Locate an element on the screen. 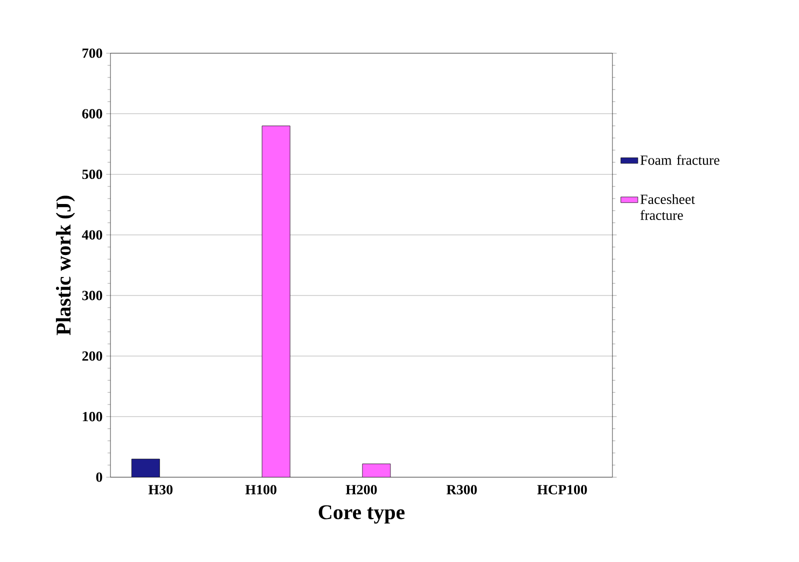  y-tick-label: 400 is located at coordinates (92, 235).